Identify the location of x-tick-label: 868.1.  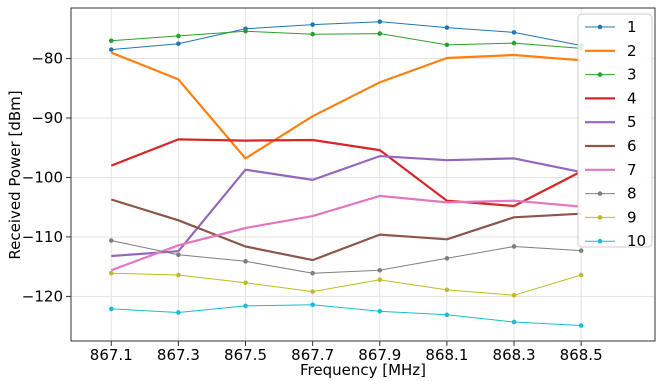
(446, 355).